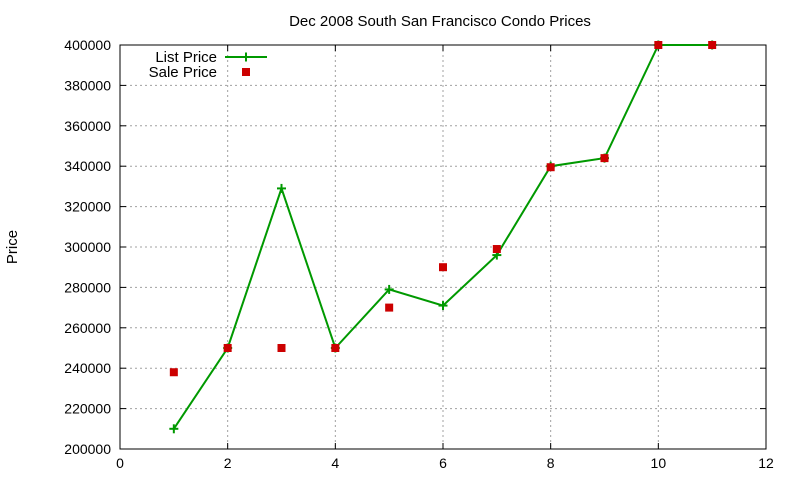  What do you see at coordinates (87, 368) in the screenshot?
I see `y-tick-label: 240000` at bounding box center [87, 368].